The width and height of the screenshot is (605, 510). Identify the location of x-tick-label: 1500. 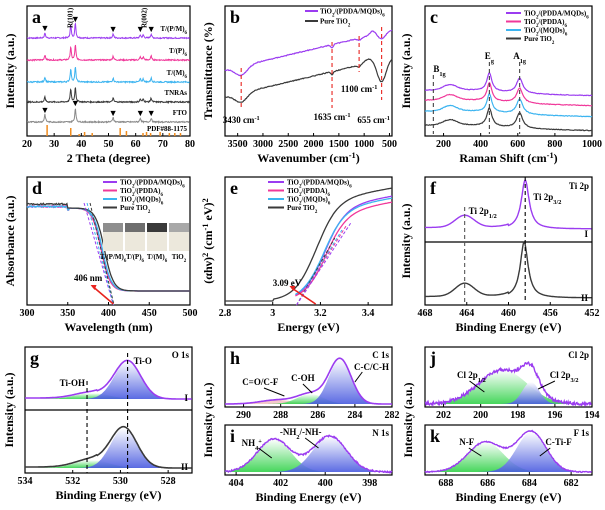
(339, 144).